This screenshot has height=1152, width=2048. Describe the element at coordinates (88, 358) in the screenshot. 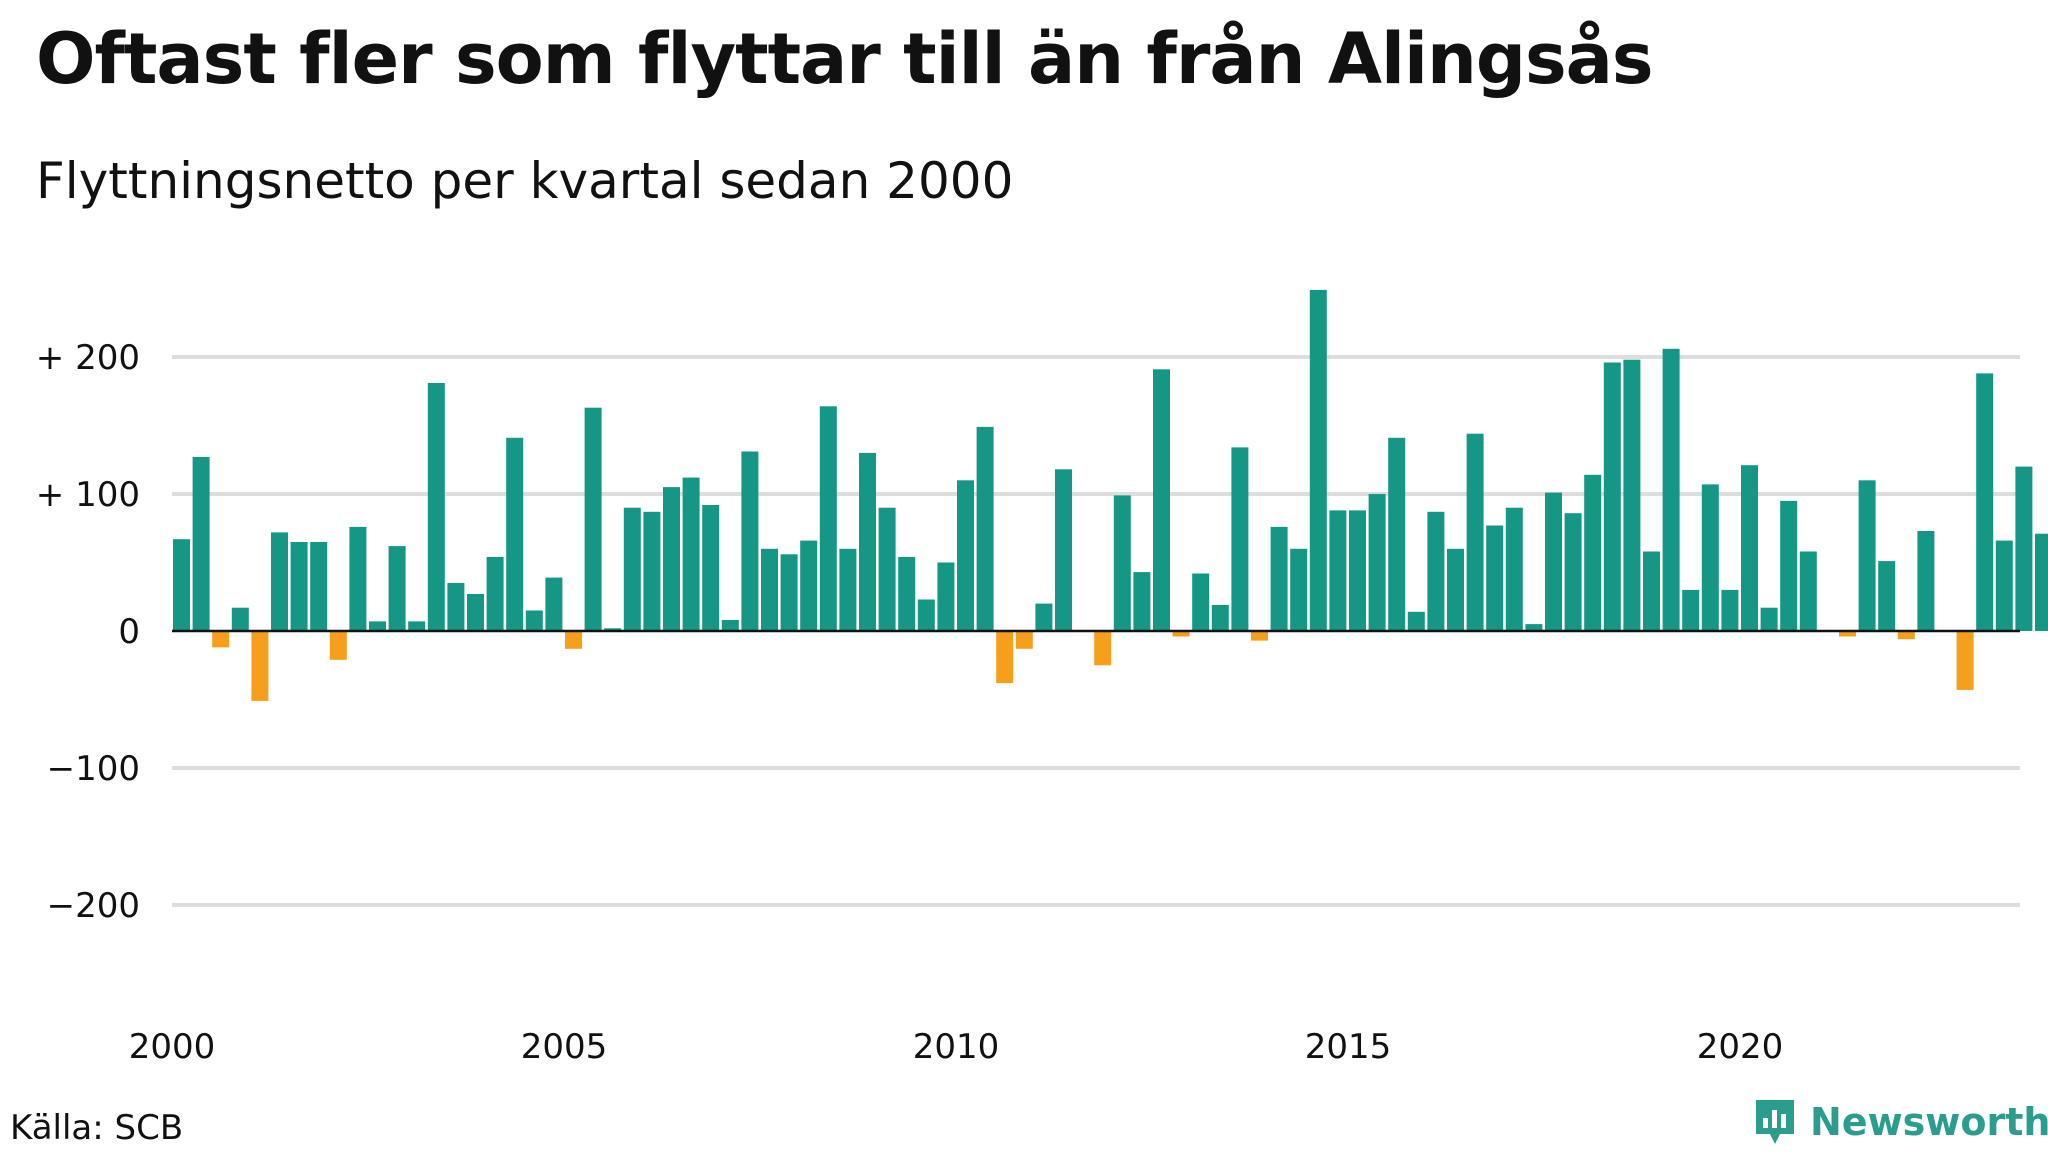

I see `y-tick-label: + 200` at that location.